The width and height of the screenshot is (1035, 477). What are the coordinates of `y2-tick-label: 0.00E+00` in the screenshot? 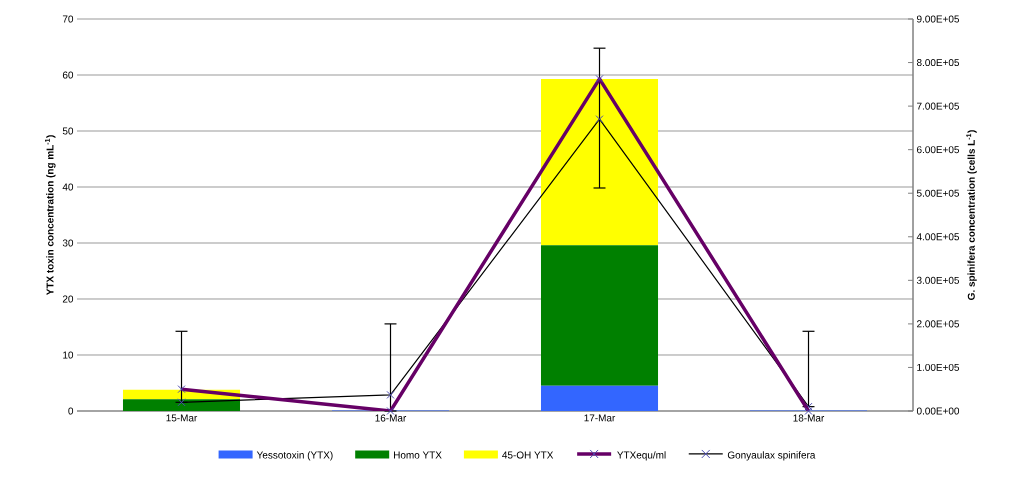 It's located at (938, 411).